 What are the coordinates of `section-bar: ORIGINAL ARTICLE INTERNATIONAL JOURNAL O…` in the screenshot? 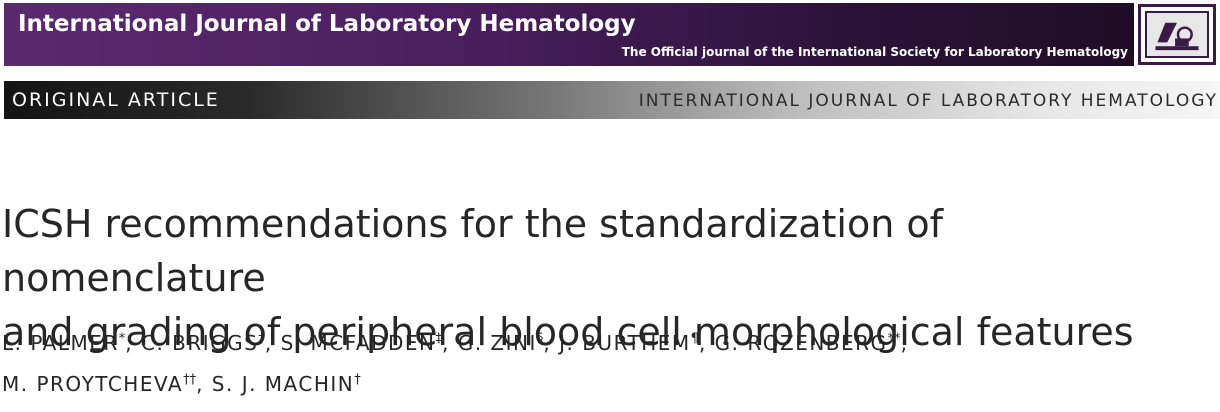 It's located at (612, 100).